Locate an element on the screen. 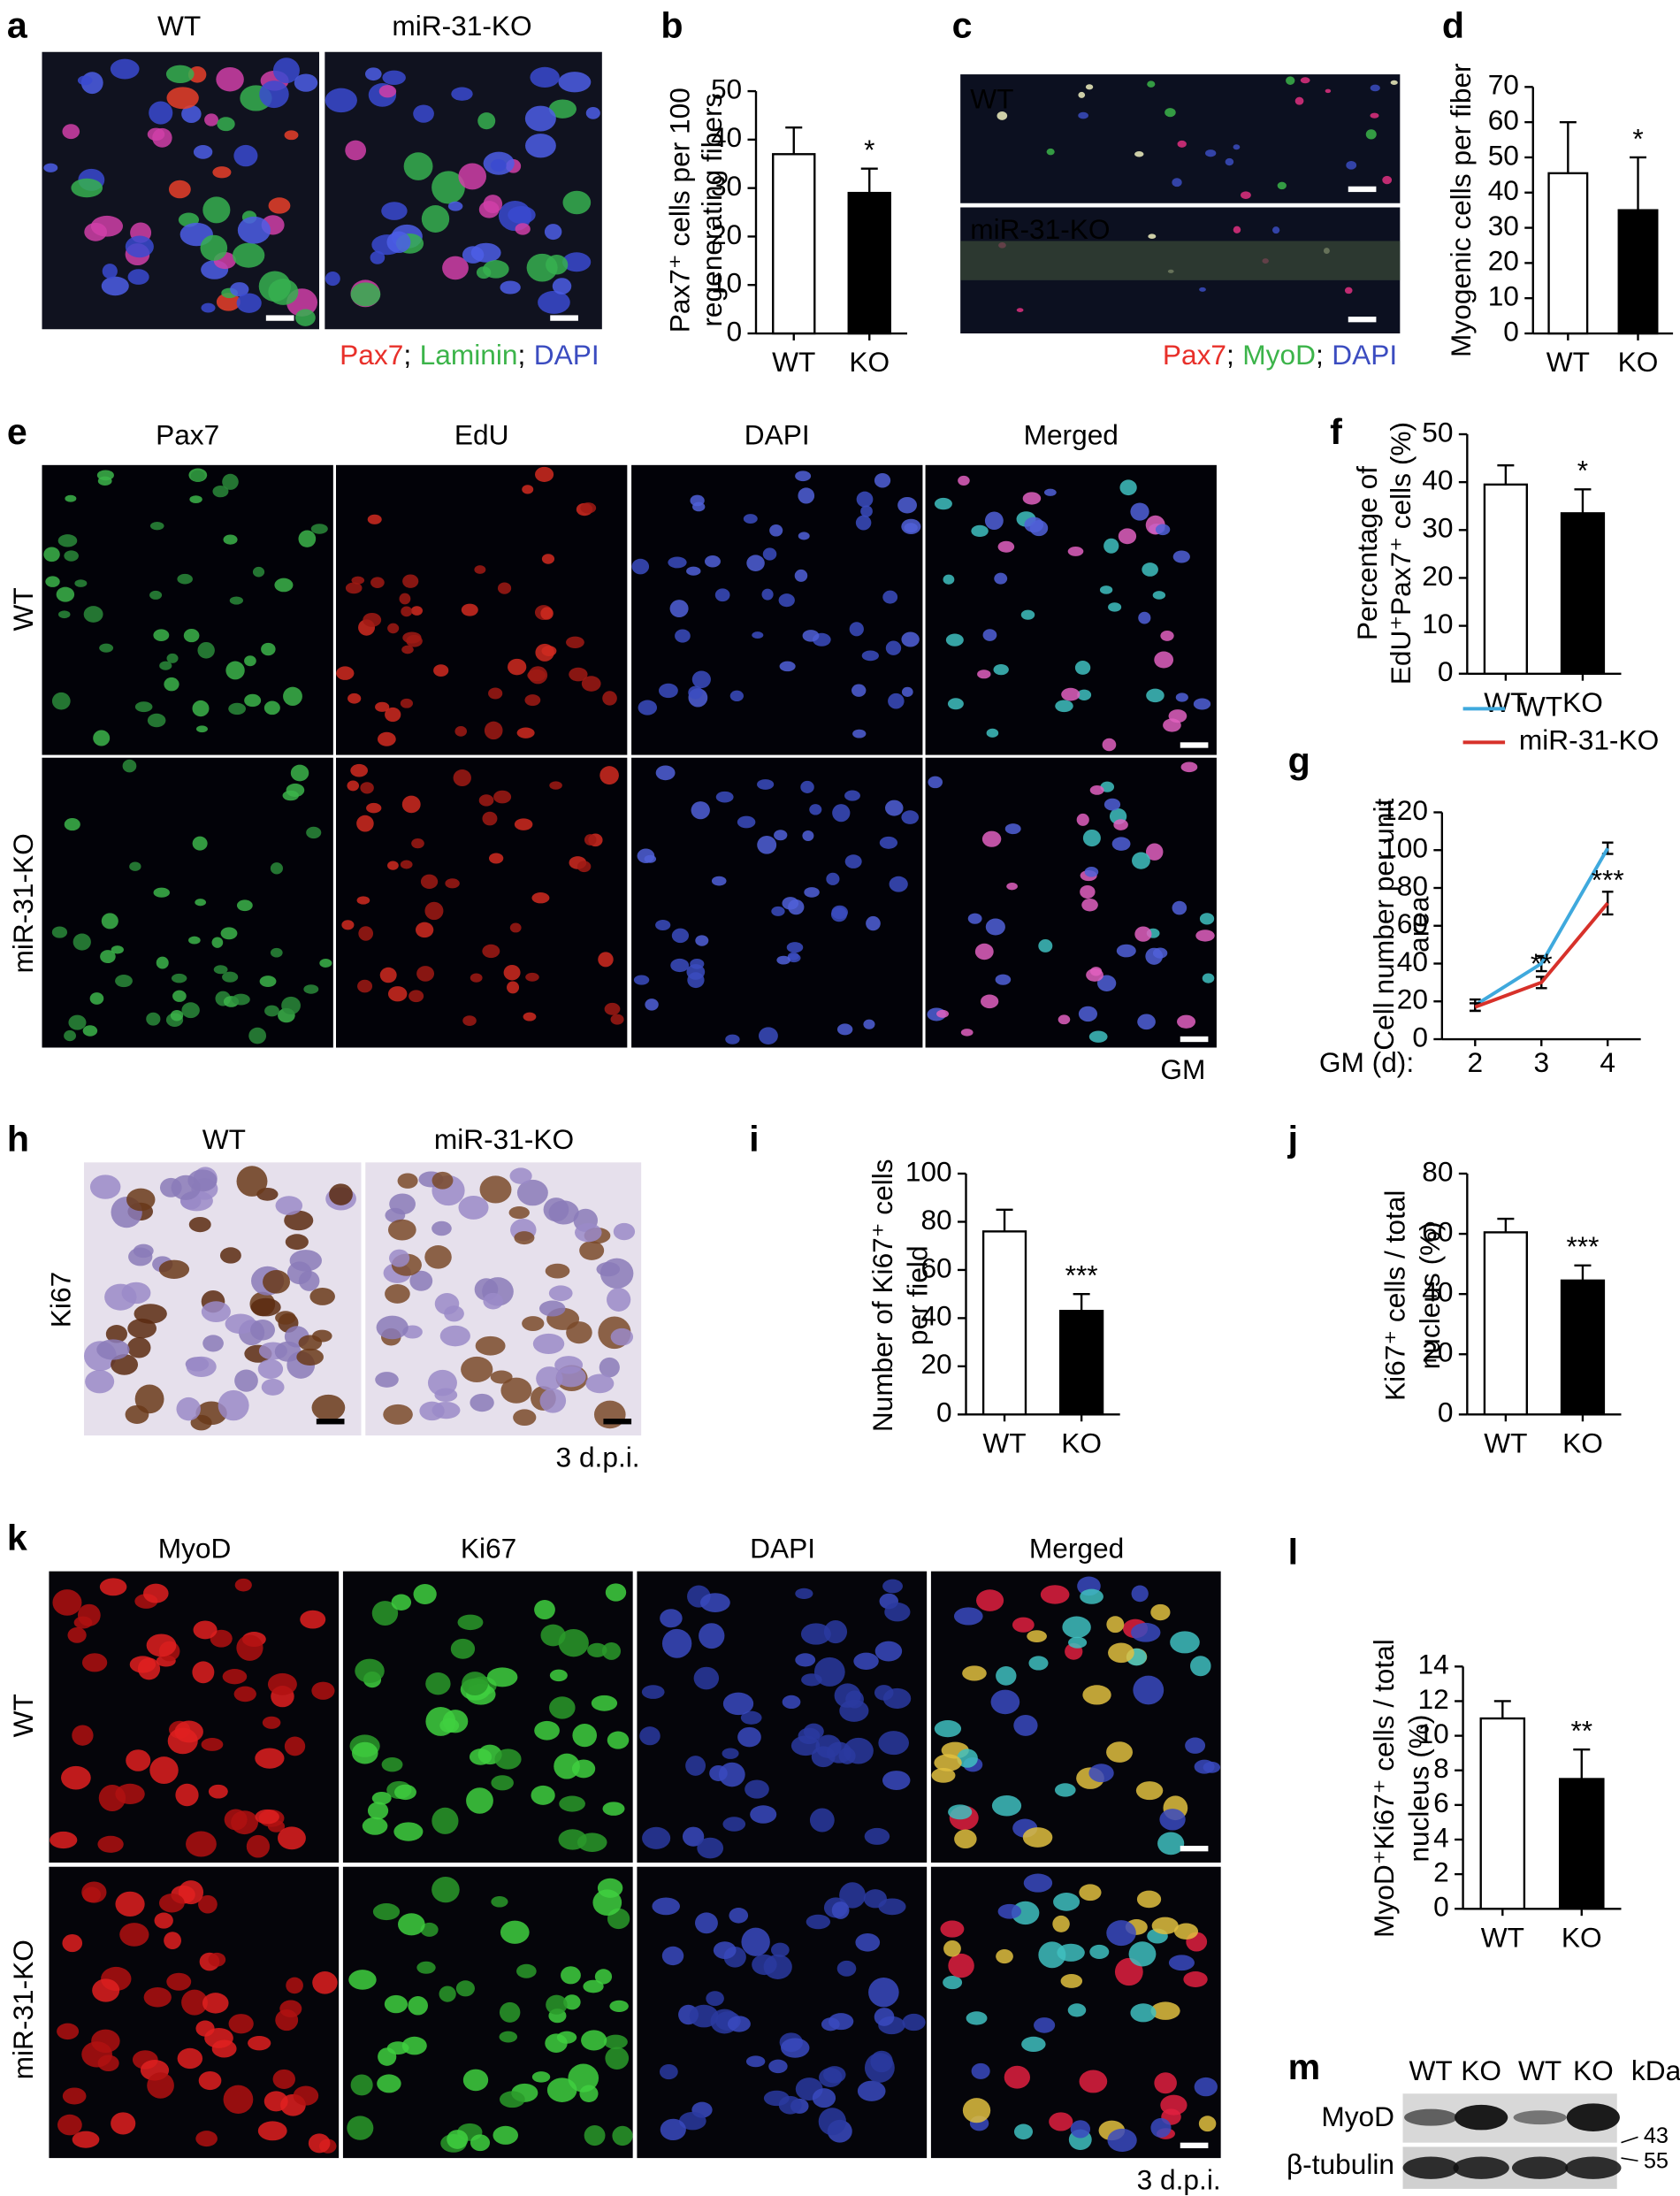 The width and height of the screenshot is (1680, 2196). y-tick-label: 60 is located at coordinates (1437, 1231).